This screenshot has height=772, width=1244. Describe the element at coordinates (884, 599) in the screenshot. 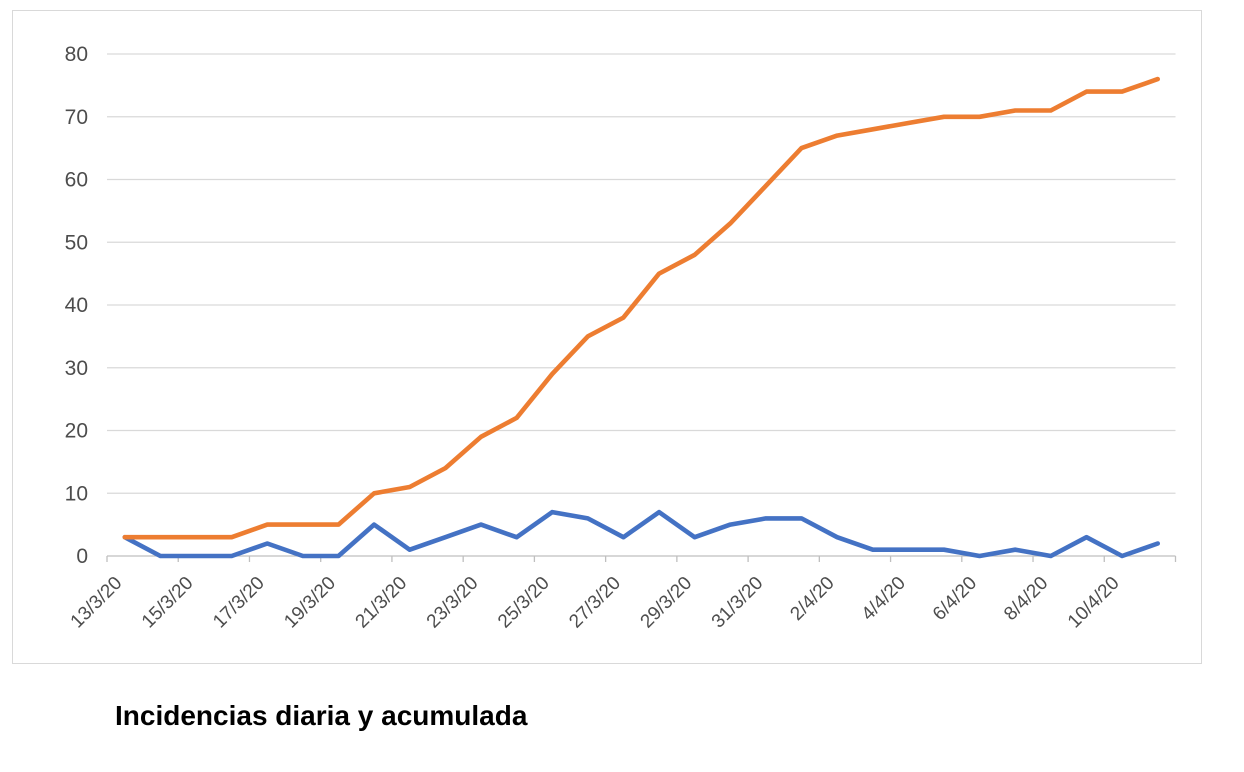

I see `x-tick-label: 4/4/20` at that location.